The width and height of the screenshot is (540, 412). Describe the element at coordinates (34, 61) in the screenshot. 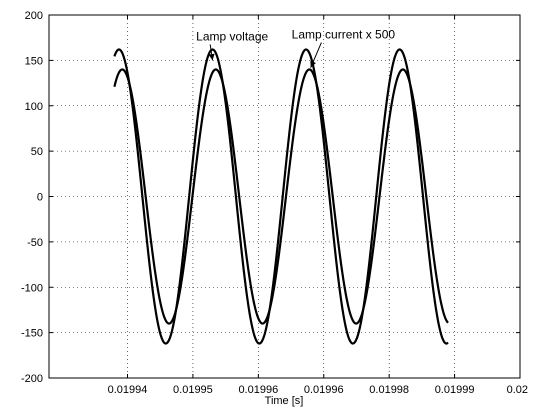

I see `y-tick-label: 150` at that location.